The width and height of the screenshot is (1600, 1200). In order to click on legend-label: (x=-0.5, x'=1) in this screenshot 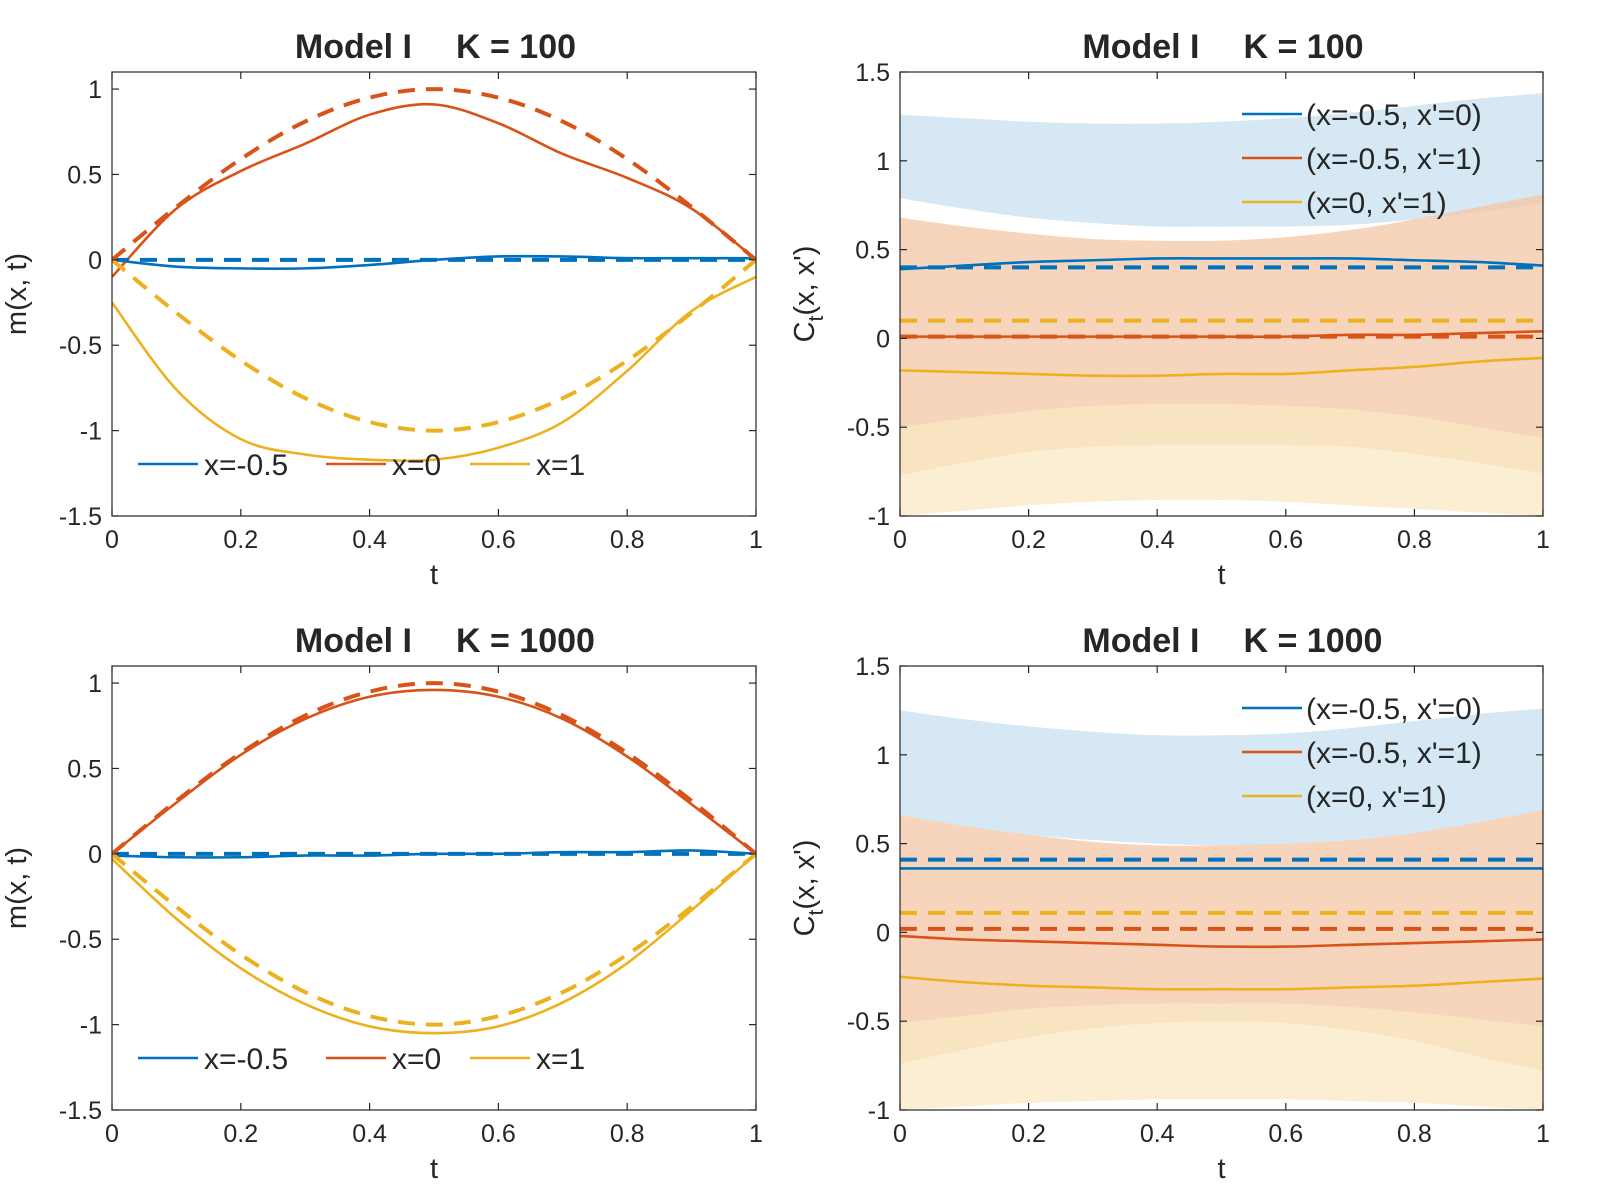, I will do `click(1394, 159)`.